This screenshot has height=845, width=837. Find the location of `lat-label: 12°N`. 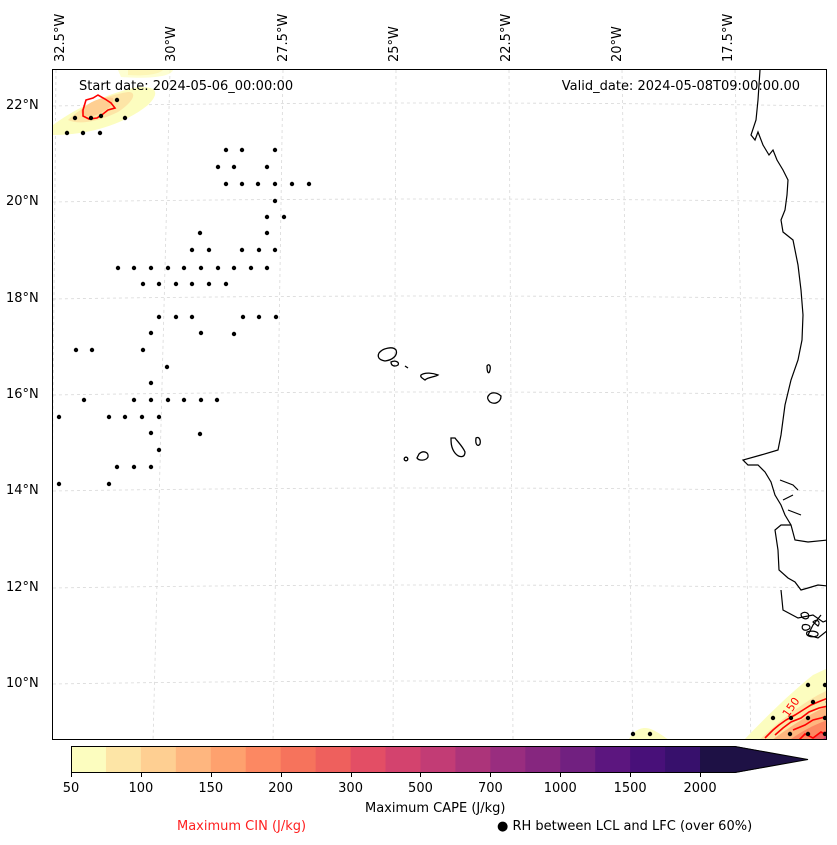

lat-label: 12°N is located at coordinates (22, 587).